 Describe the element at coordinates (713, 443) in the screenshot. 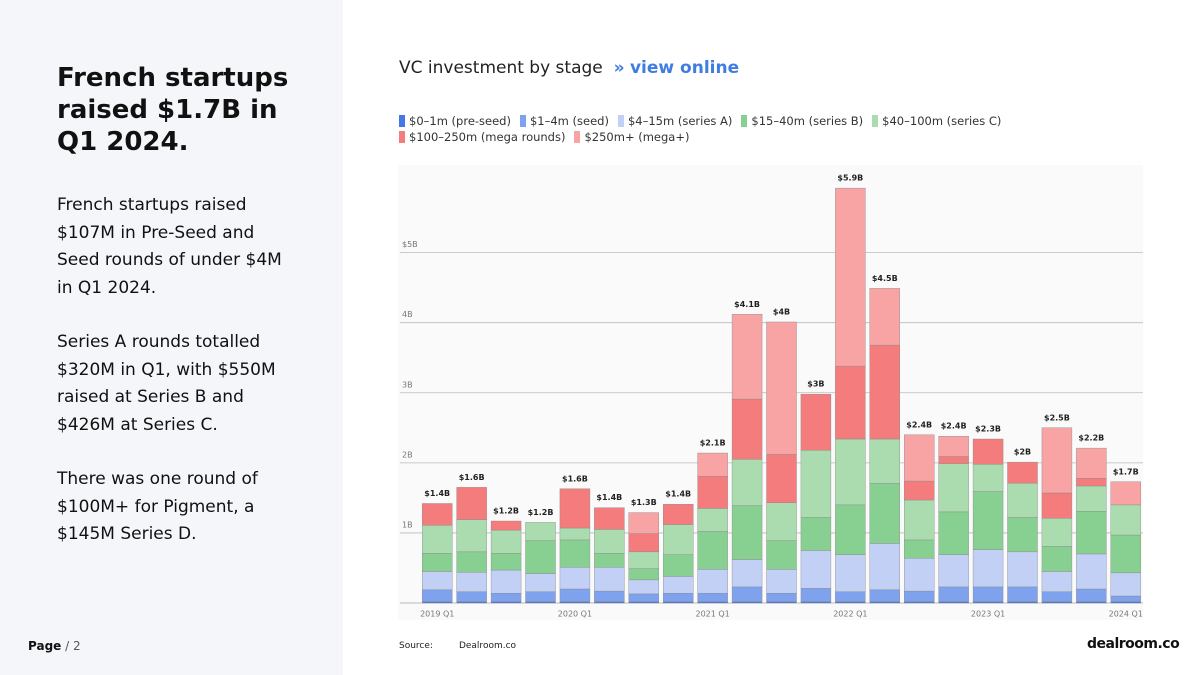

I see `total-label: $2.1B` at that location.